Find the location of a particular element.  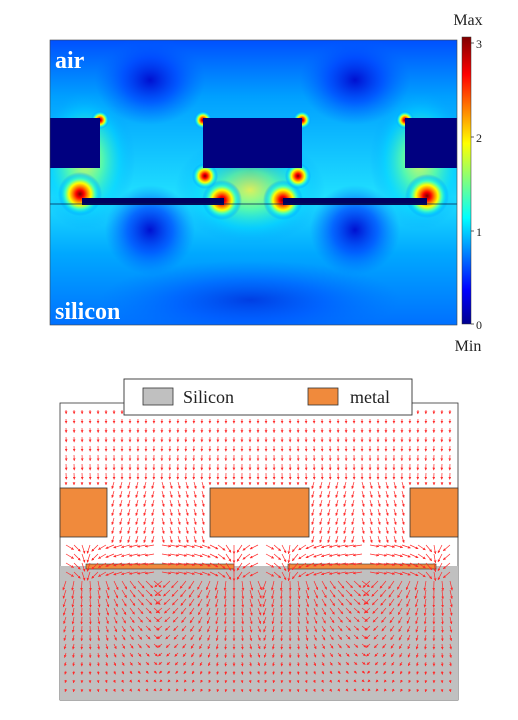

colorbar-max-label: Max is located at coordinates (467, 20).